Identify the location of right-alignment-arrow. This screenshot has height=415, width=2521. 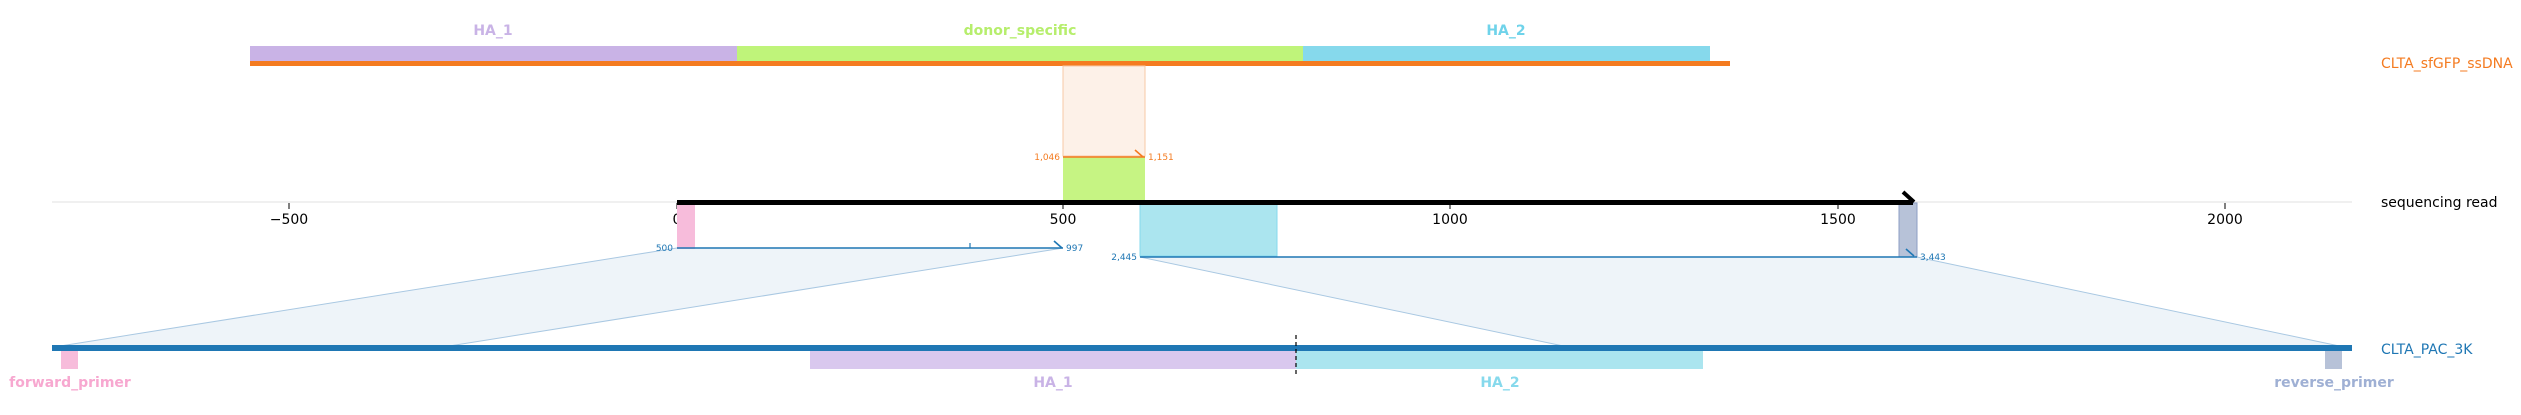
(1910, 252).